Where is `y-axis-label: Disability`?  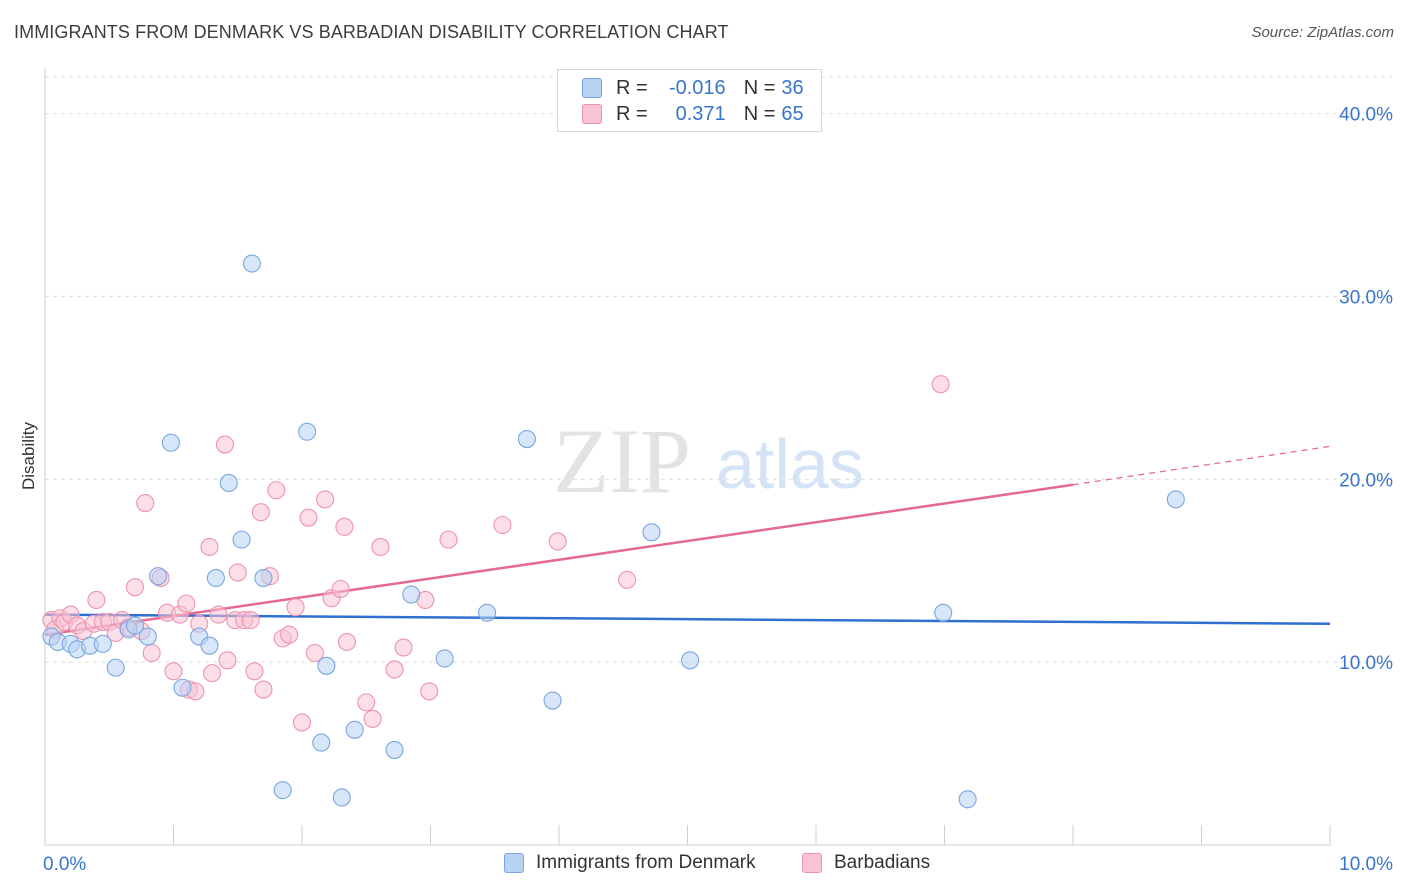 y-axis-label: Disability is located at coordinates (28, 455).